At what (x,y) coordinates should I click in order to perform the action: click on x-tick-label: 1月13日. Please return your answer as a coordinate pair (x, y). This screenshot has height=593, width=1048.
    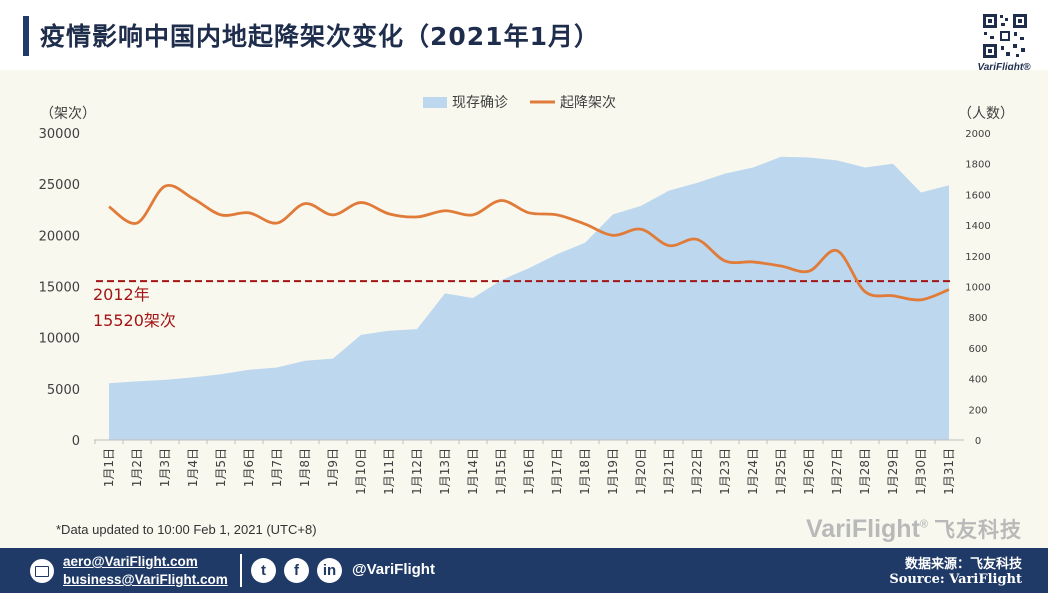
    Looking at the image, I should click on (445, 471).